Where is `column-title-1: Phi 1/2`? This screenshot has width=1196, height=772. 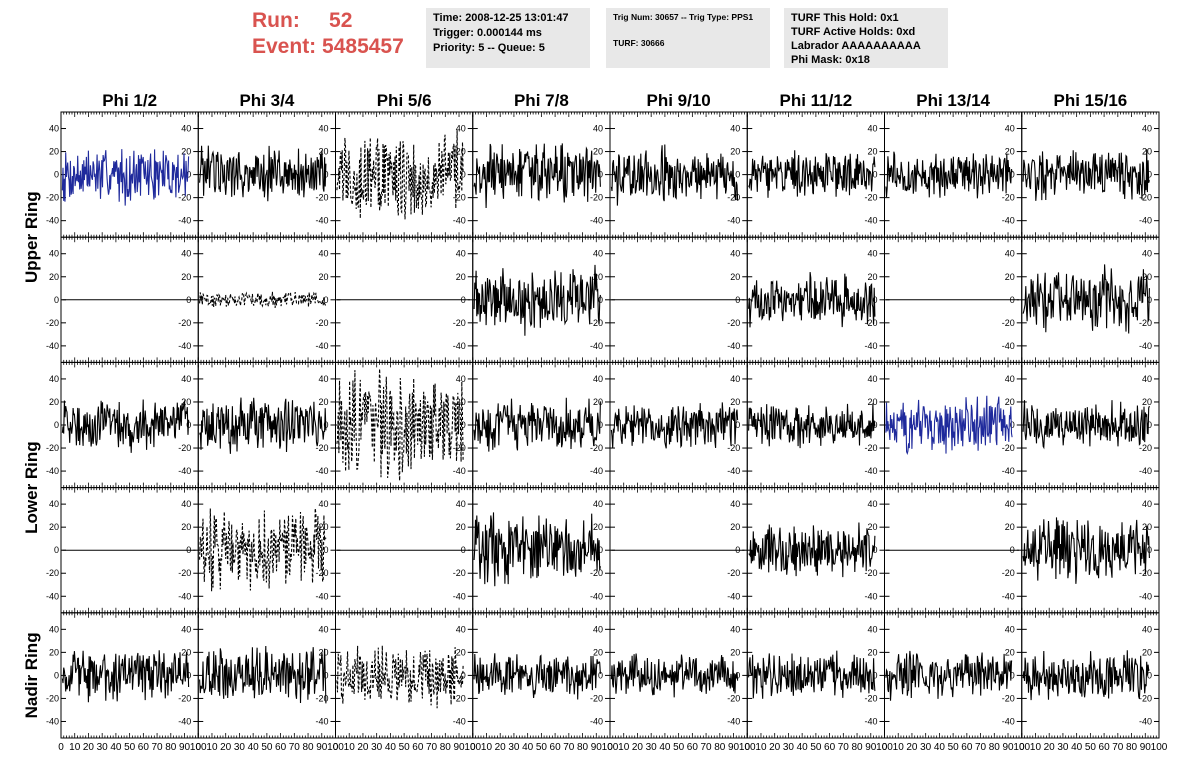
column-title-1: Phi 1/2 is located at coordinates (129, 100).